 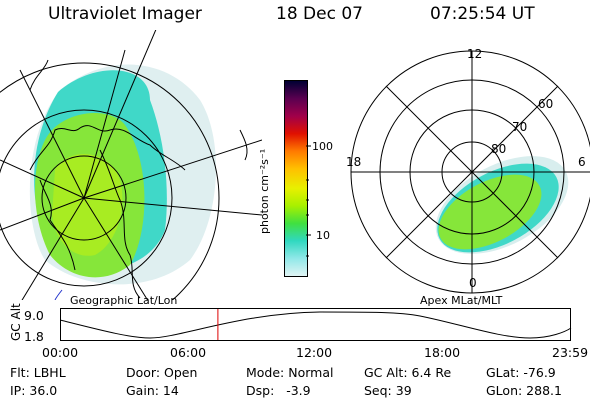 I want to click on colorbar-unit-label: photon cm⁻²s⁻¹, so click(x=264, y=191).